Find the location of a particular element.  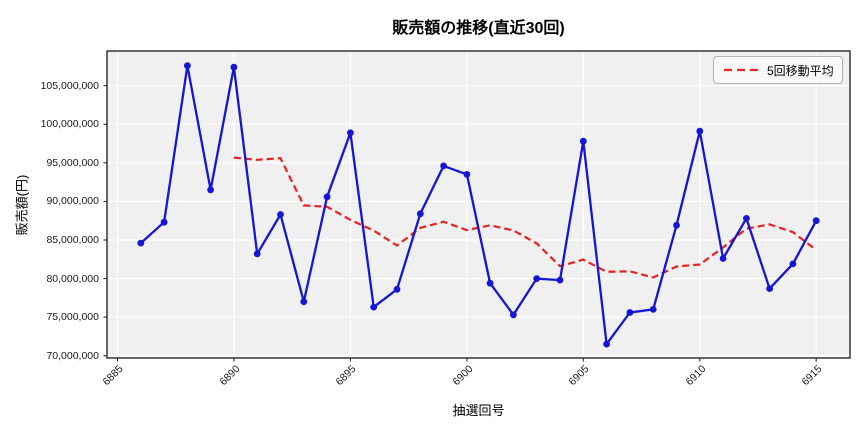

y-tick-label: 70,000,000 is located at coordinates (72, 355).